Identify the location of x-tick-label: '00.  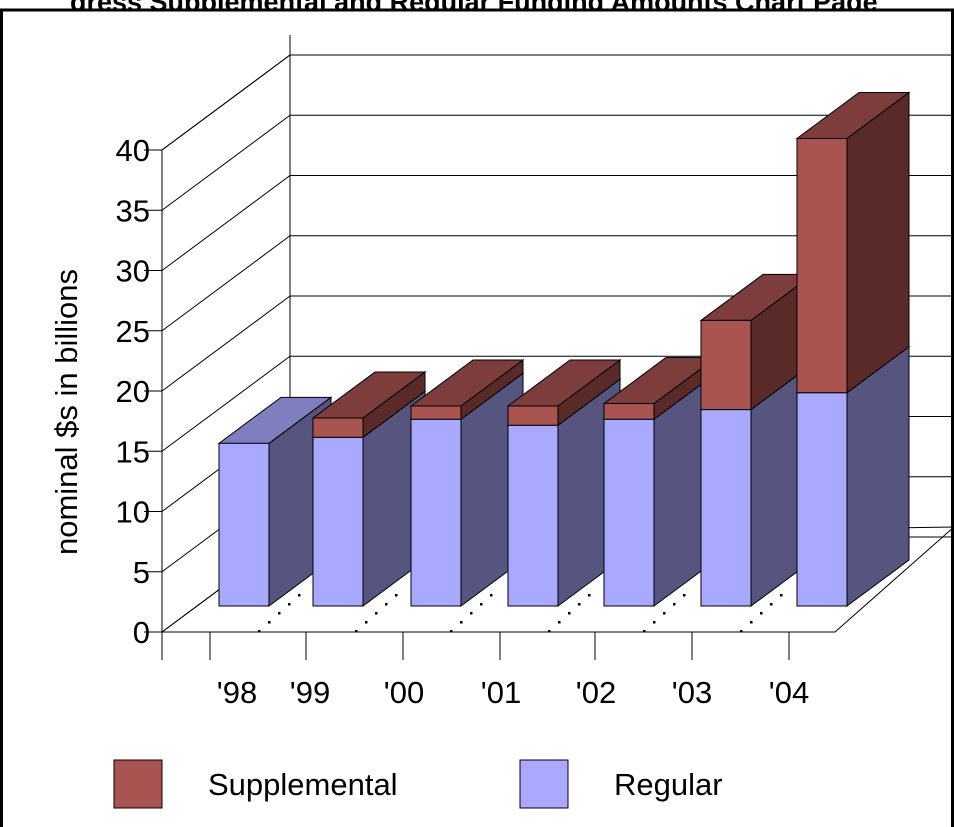
(404, 692).